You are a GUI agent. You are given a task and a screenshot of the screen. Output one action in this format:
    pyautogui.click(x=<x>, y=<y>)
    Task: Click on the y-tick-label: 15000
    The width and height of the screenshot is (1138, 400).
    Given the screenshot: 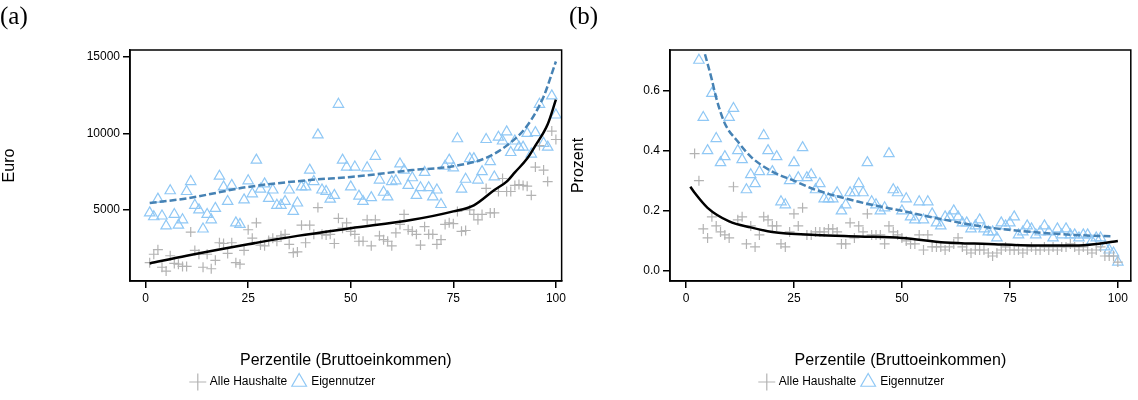 What is the action you would take?
    pyautogui.click(x=103, y=56)
    